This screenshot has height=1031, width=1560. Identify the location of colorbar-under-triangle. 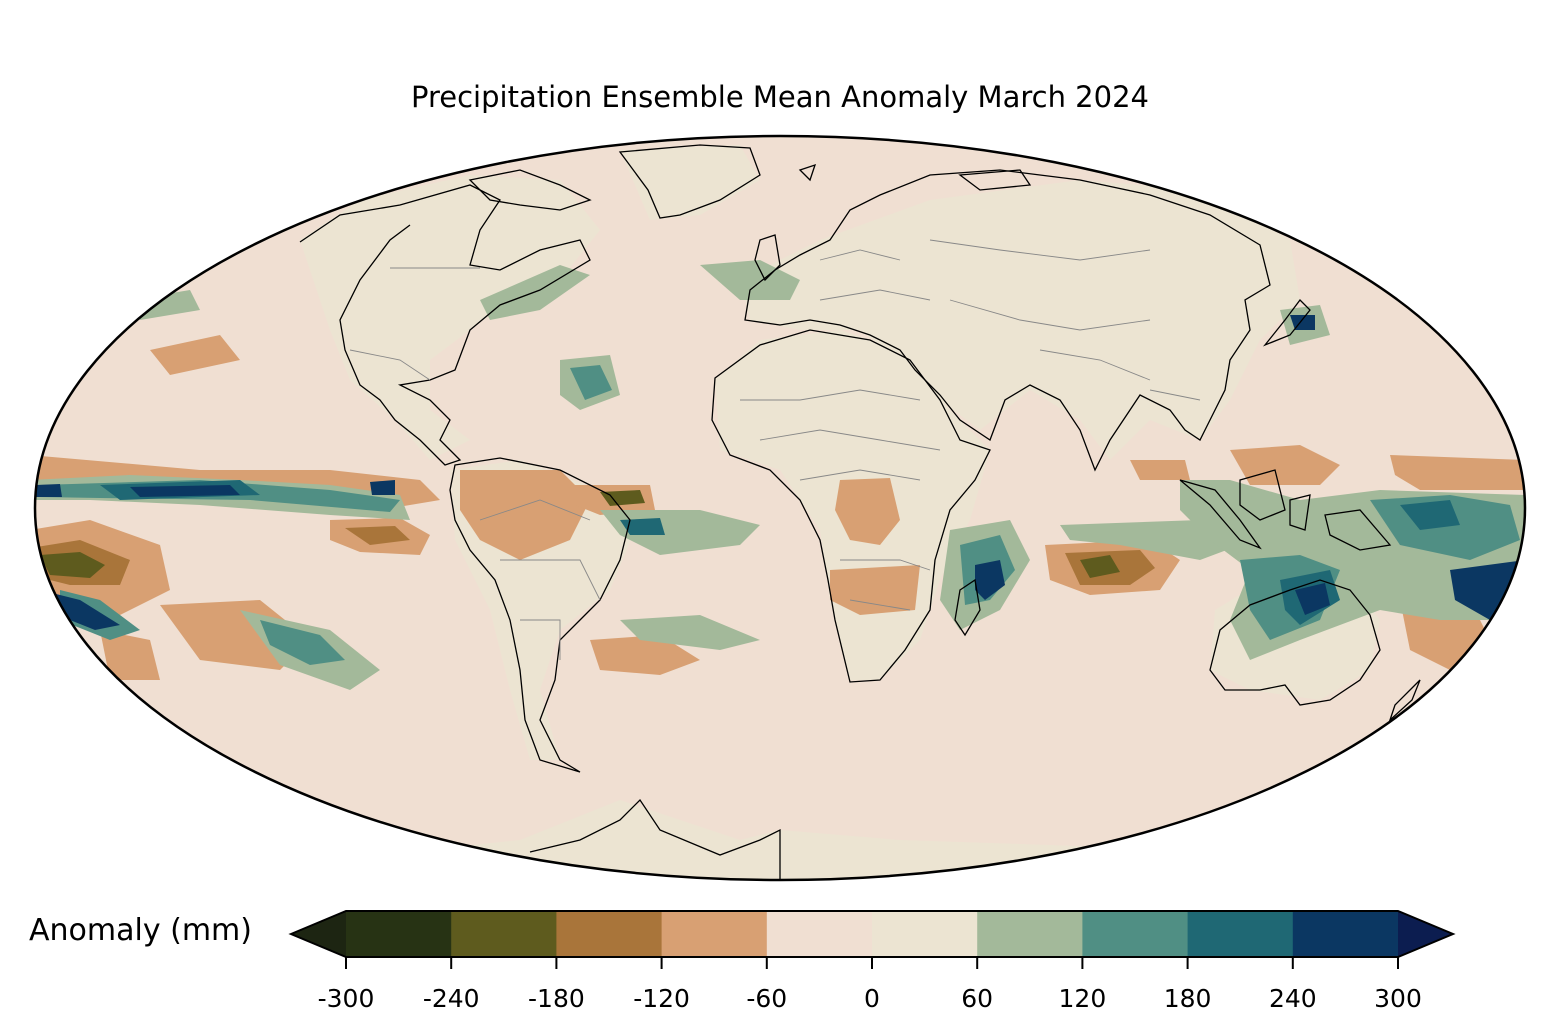
(318, 934).